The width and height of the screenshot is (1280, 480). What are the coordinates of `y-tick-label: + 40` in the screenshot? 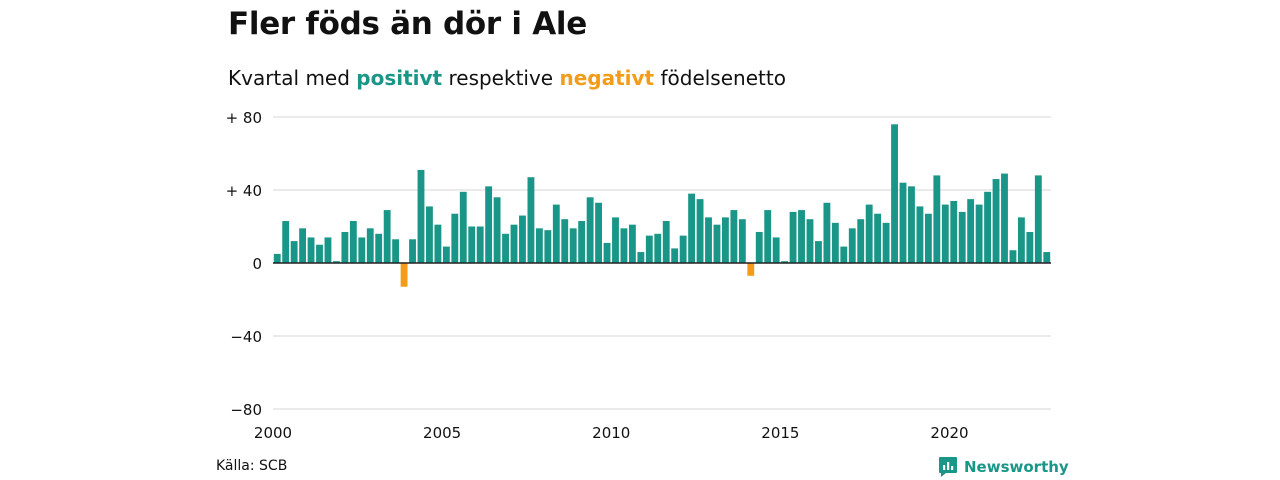 It's located at (244, 191).